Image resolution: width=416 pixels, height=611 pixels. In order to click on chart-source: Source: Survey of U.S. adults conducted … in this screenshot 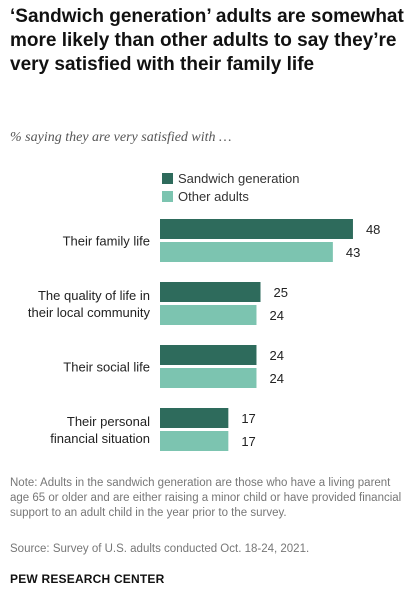, I will do `click(160, 549)`.